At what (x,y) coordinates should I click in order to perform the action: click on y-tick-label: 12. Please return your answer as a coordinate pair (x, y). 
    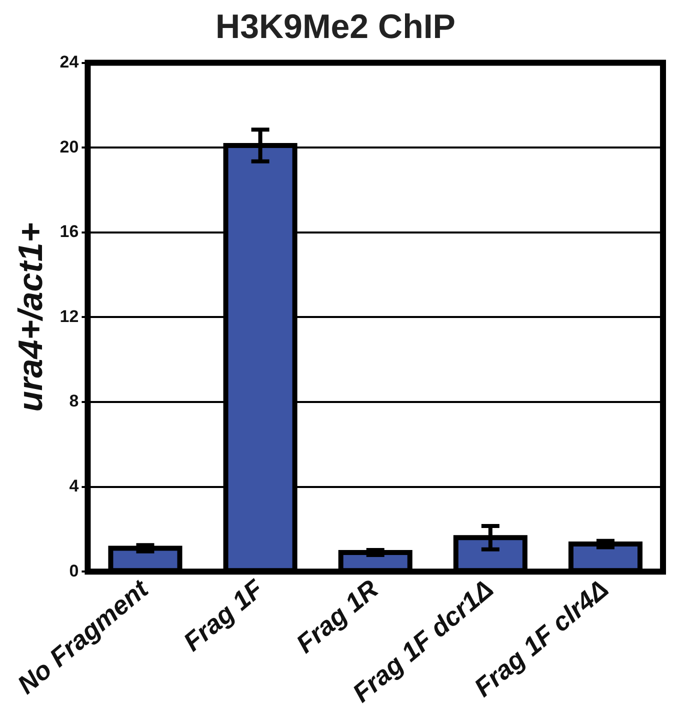
    Looking at the image, I should click on (69, 316).